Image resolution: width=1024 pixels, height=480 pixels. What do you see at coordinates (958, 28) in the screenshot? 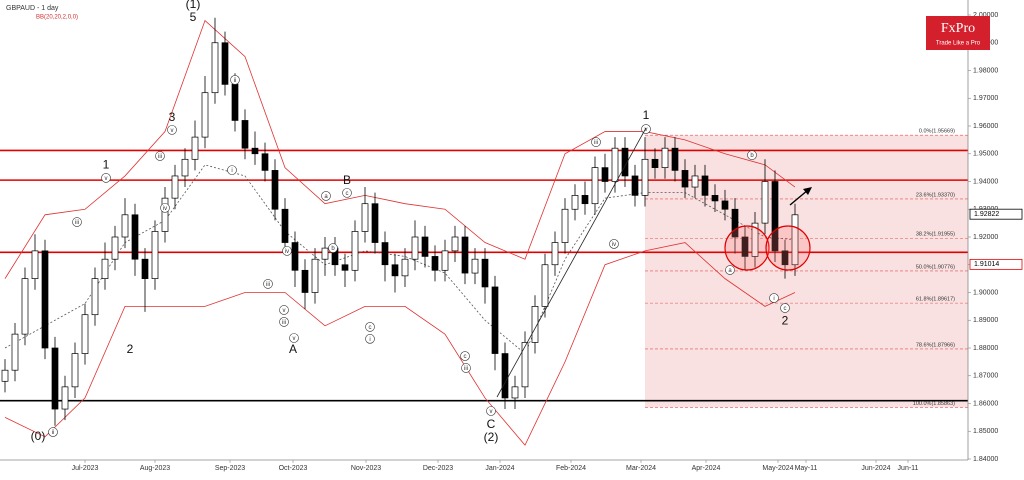
I see `logo-text: FxPro` at bounding box center [958, 28].